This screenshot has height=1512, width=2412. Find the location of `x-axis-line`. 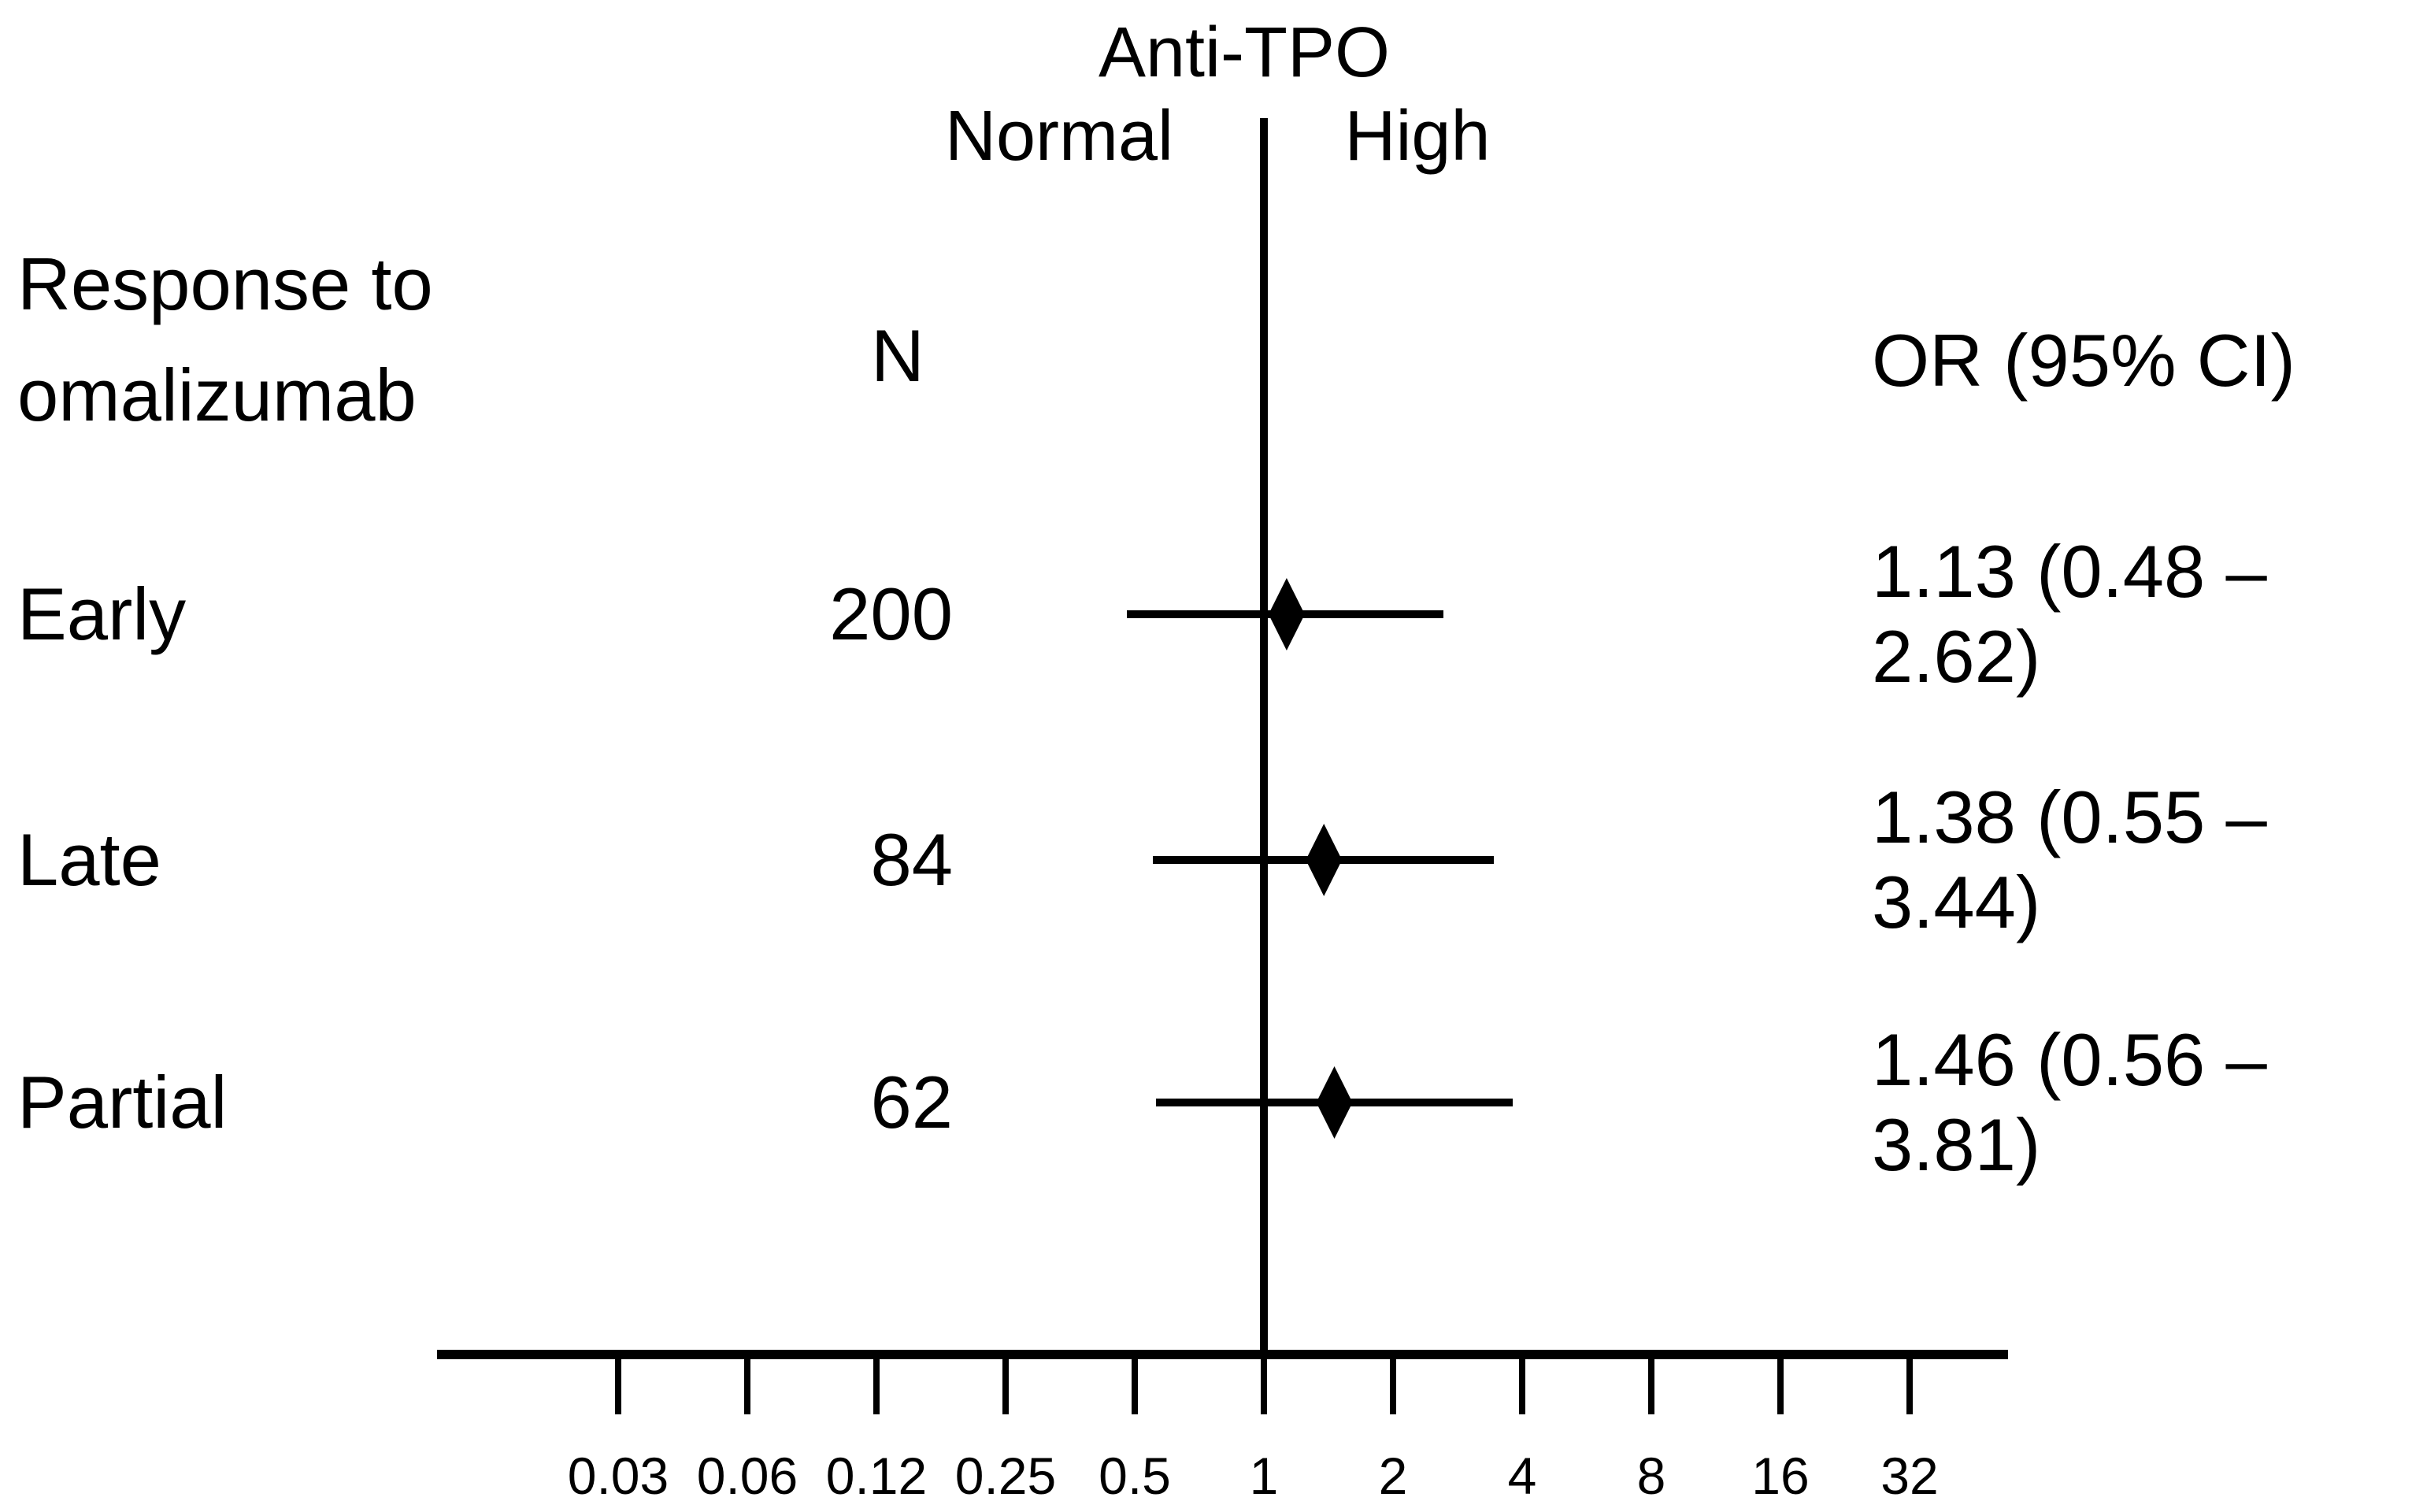

x-axis-line is located at coordinates (1222, 1354).